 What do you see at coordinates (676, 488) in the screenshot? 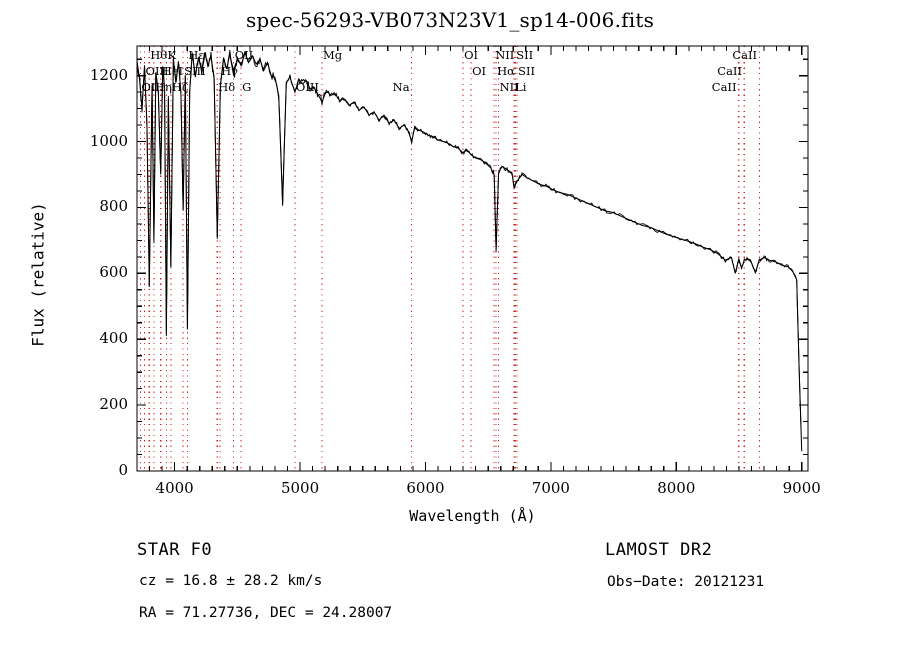
I see `x-tick-8000: 8000` at bounding box center [676, 488].